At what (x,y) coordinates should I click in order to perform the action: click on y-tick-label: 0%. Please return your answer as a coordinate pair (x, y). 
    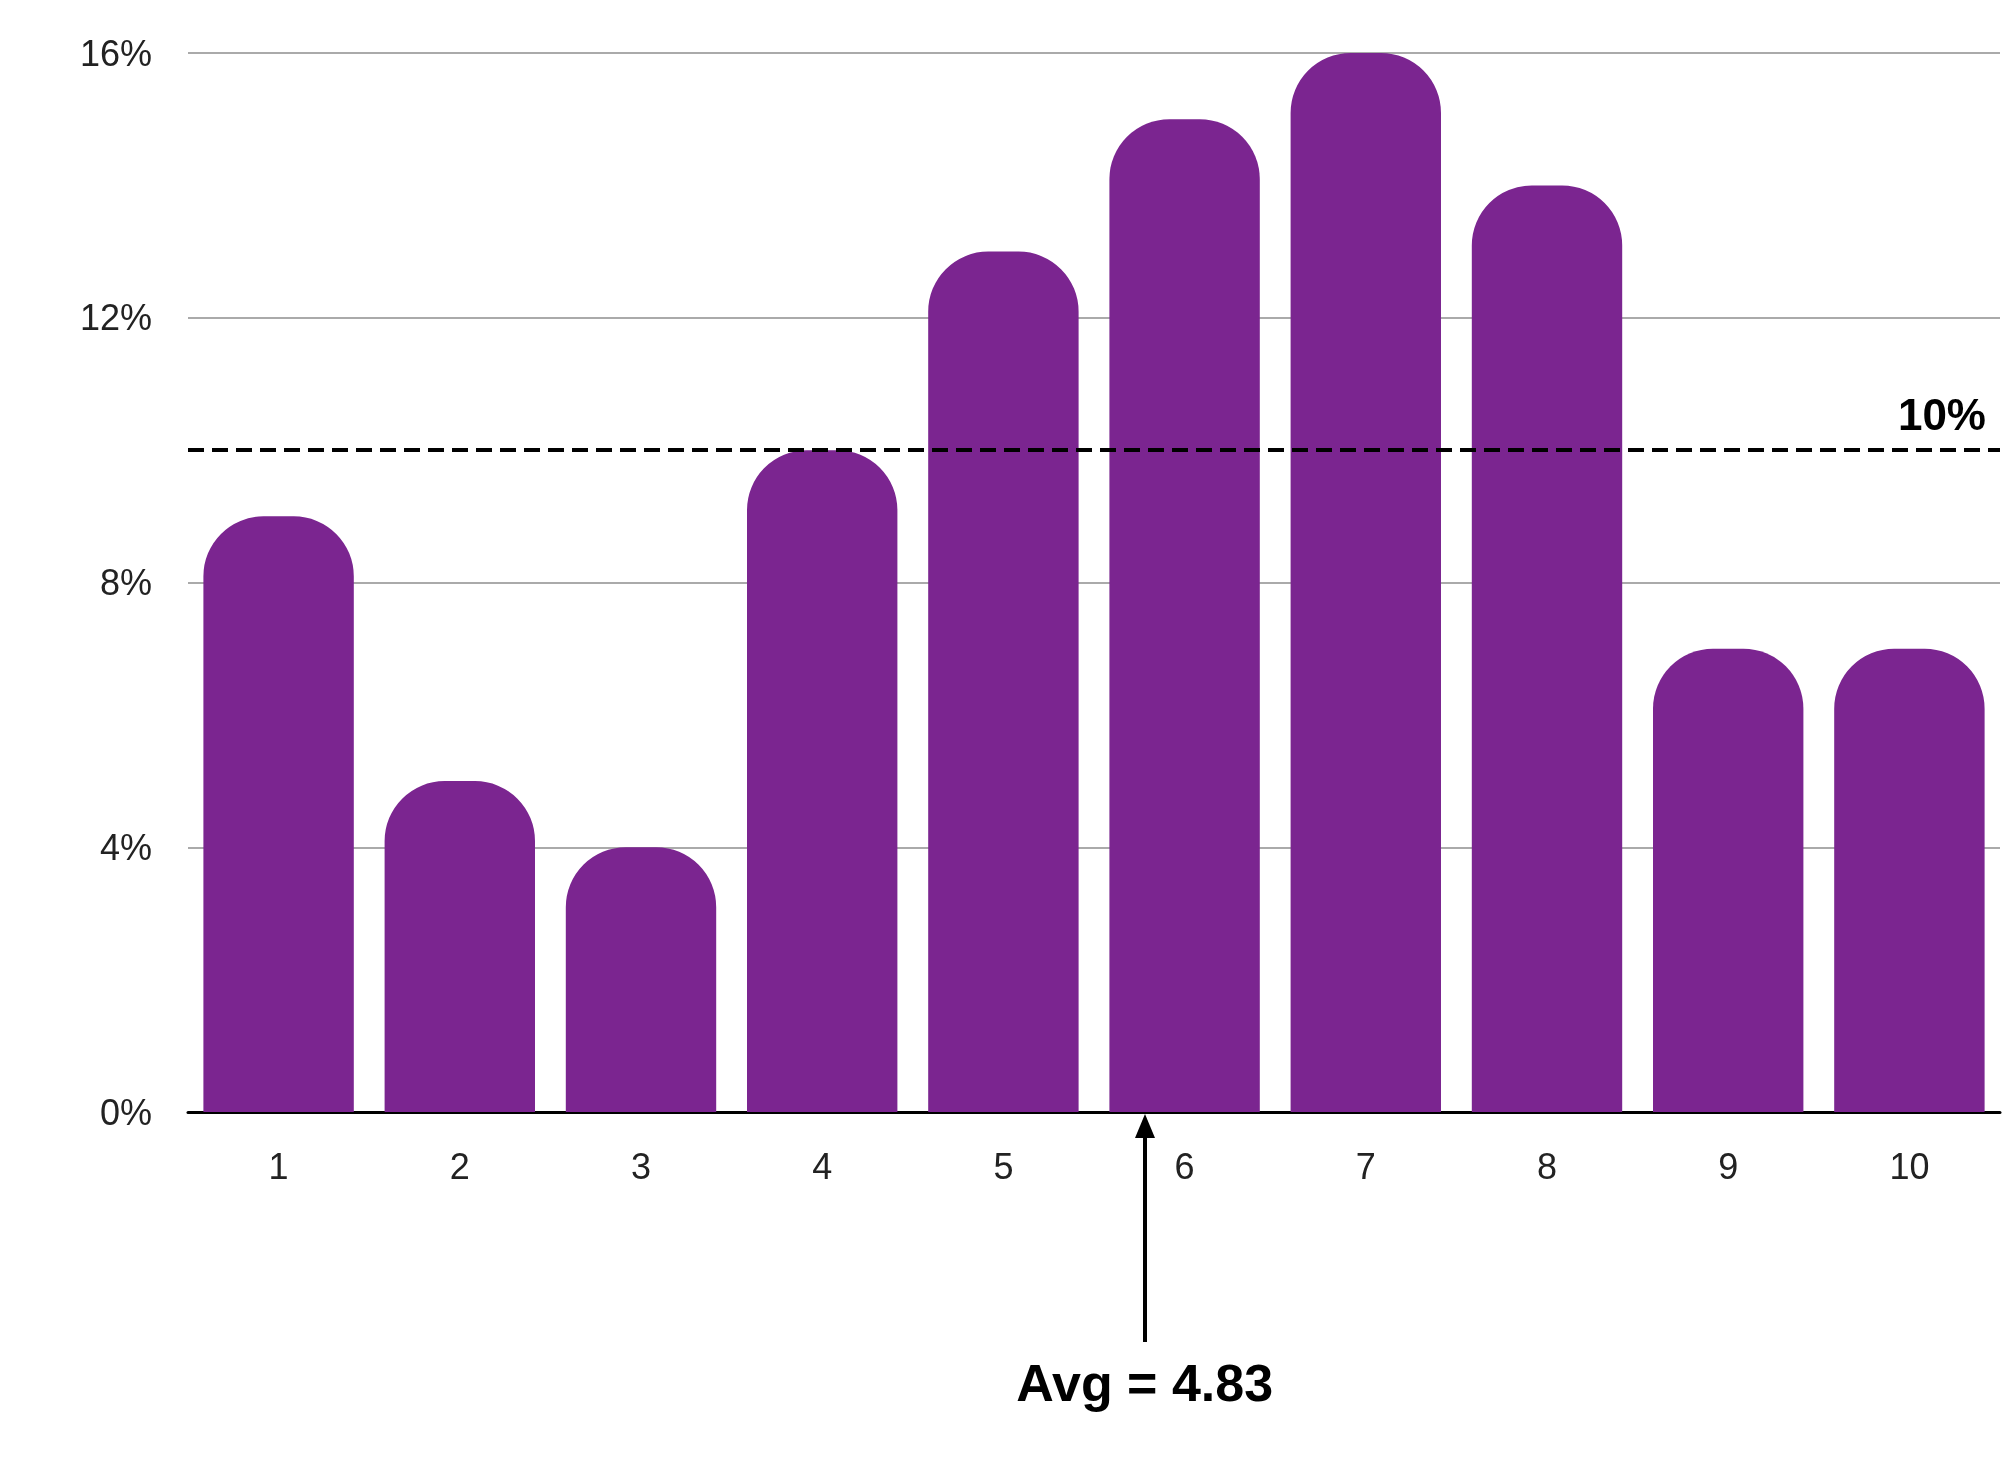
    Looking at the image, I should click on (125, 1112).